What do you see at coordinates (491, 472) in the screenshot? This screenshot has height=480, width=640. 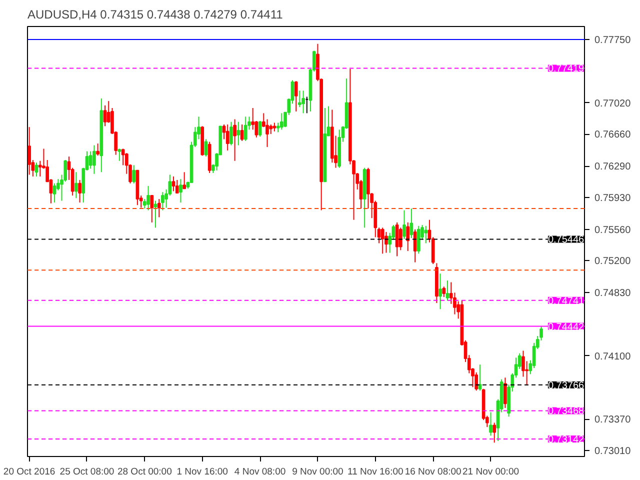 I see `x-tick-label: 21 Nov 00:00` at bounding box center [491, 472].